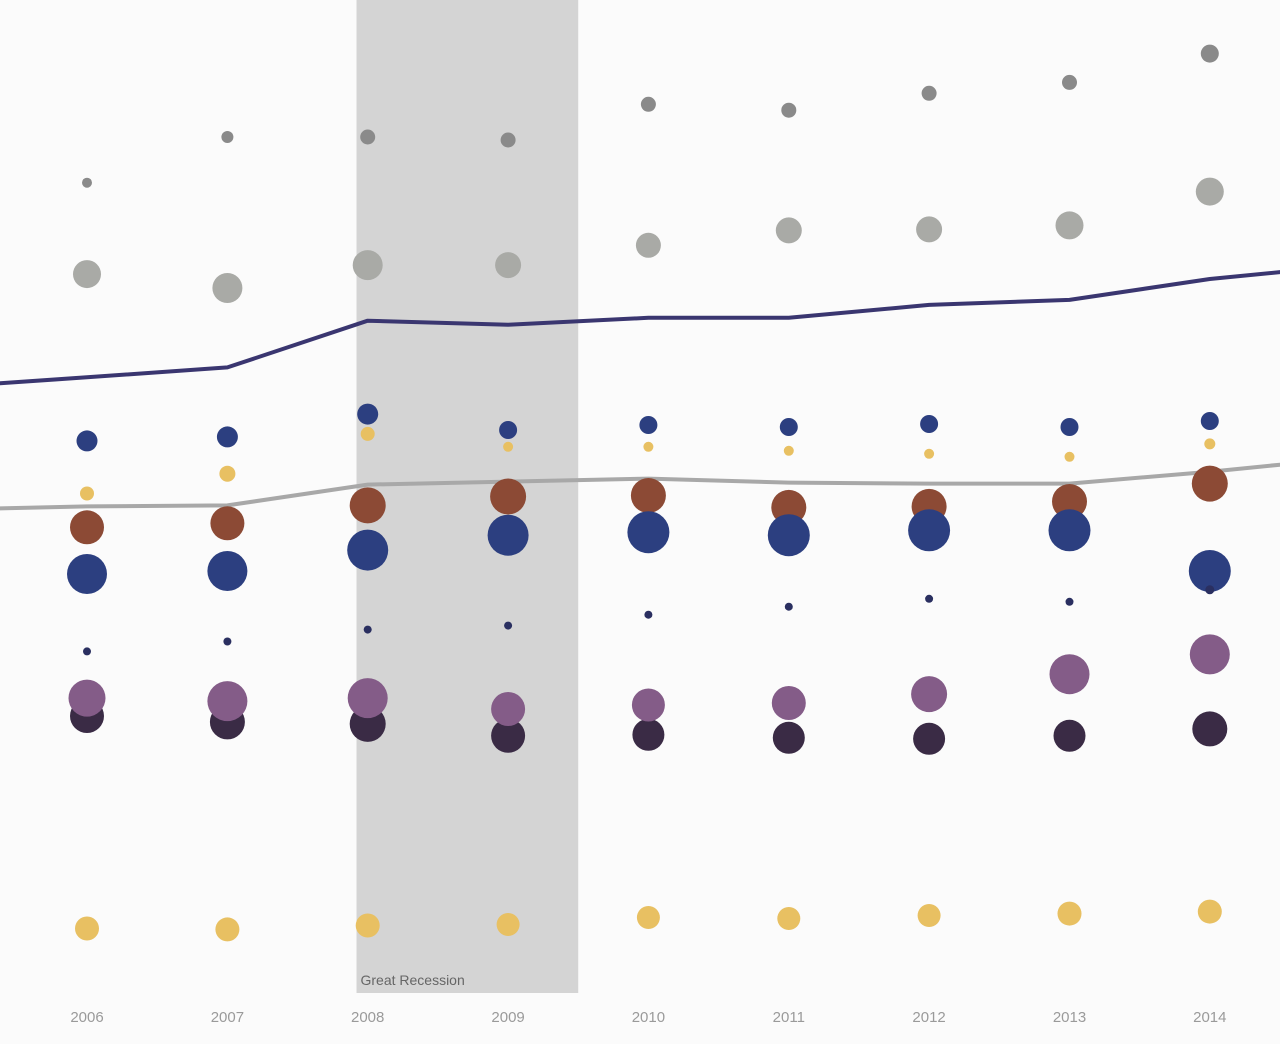 This screenshot has width=1280, height=1044. What do you see at coordinates (227, 1017) in the screenshot?
I see `x-tick-2007: 2007` at bounding box center [227, 1017].